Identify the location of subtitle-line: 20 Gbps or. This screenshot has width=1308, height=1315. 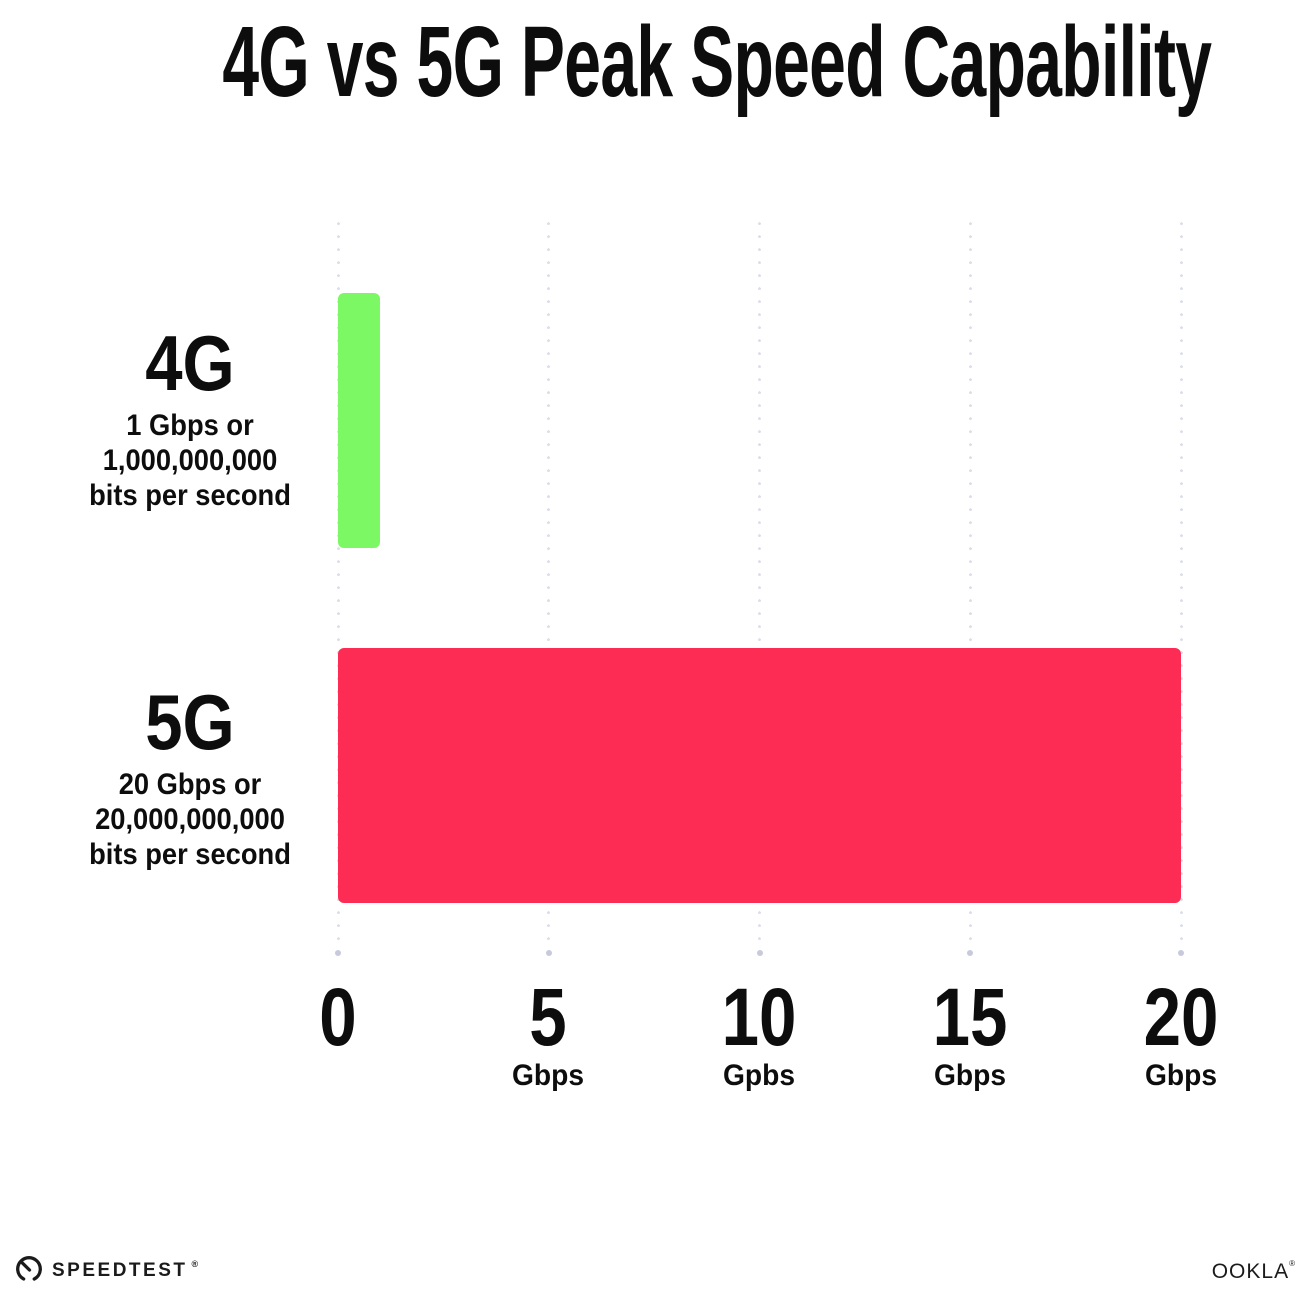
(190, 784).